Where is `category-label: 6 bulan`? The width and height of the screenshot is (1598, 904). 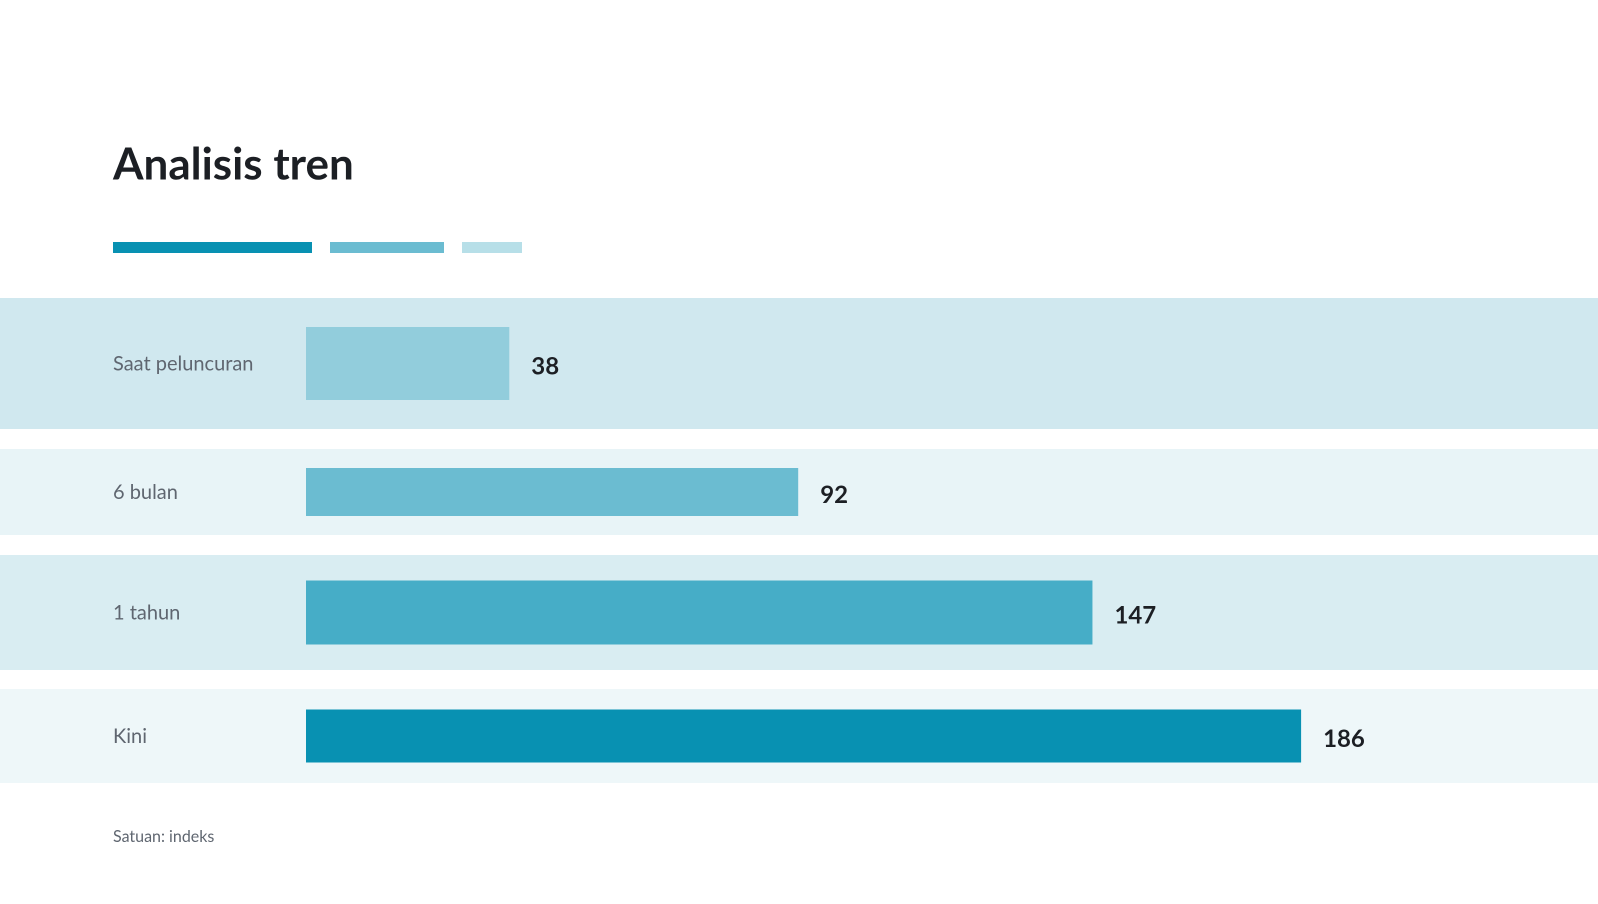
category-label: 6 bulan is located at coordinates (145, 492).